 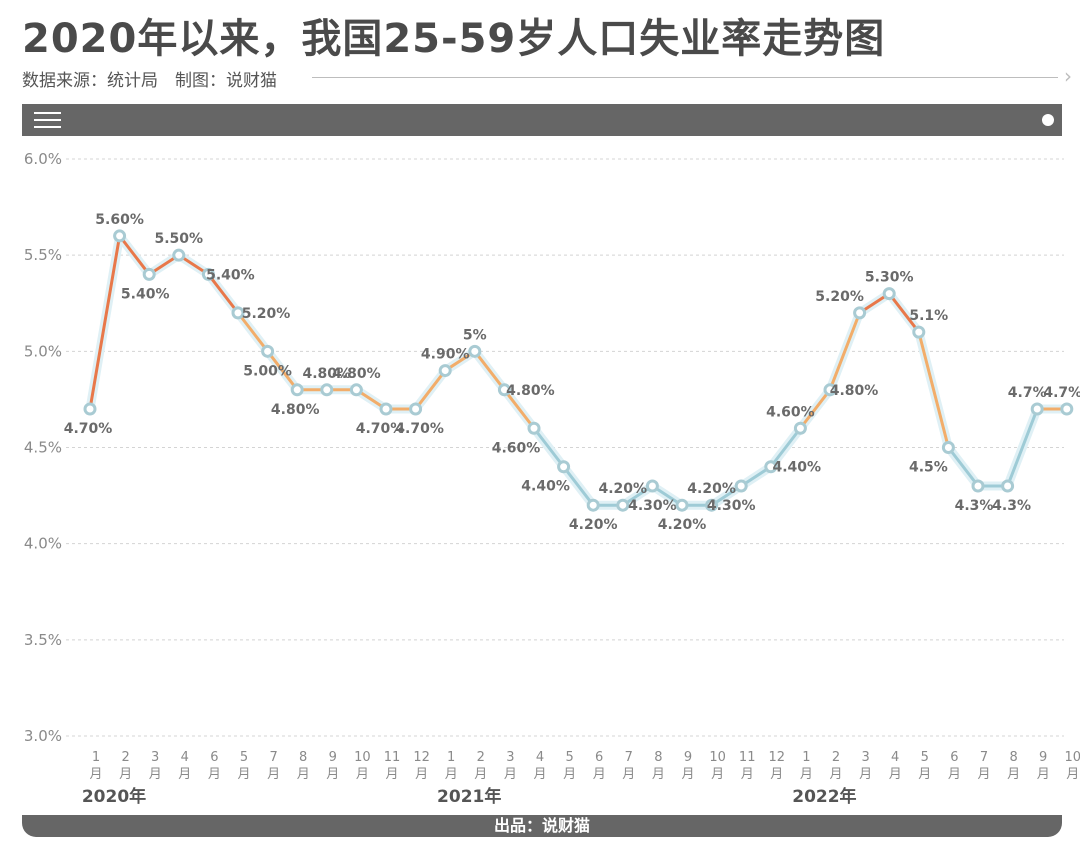 I want to click on divider-line, so click(x=685, y=77).